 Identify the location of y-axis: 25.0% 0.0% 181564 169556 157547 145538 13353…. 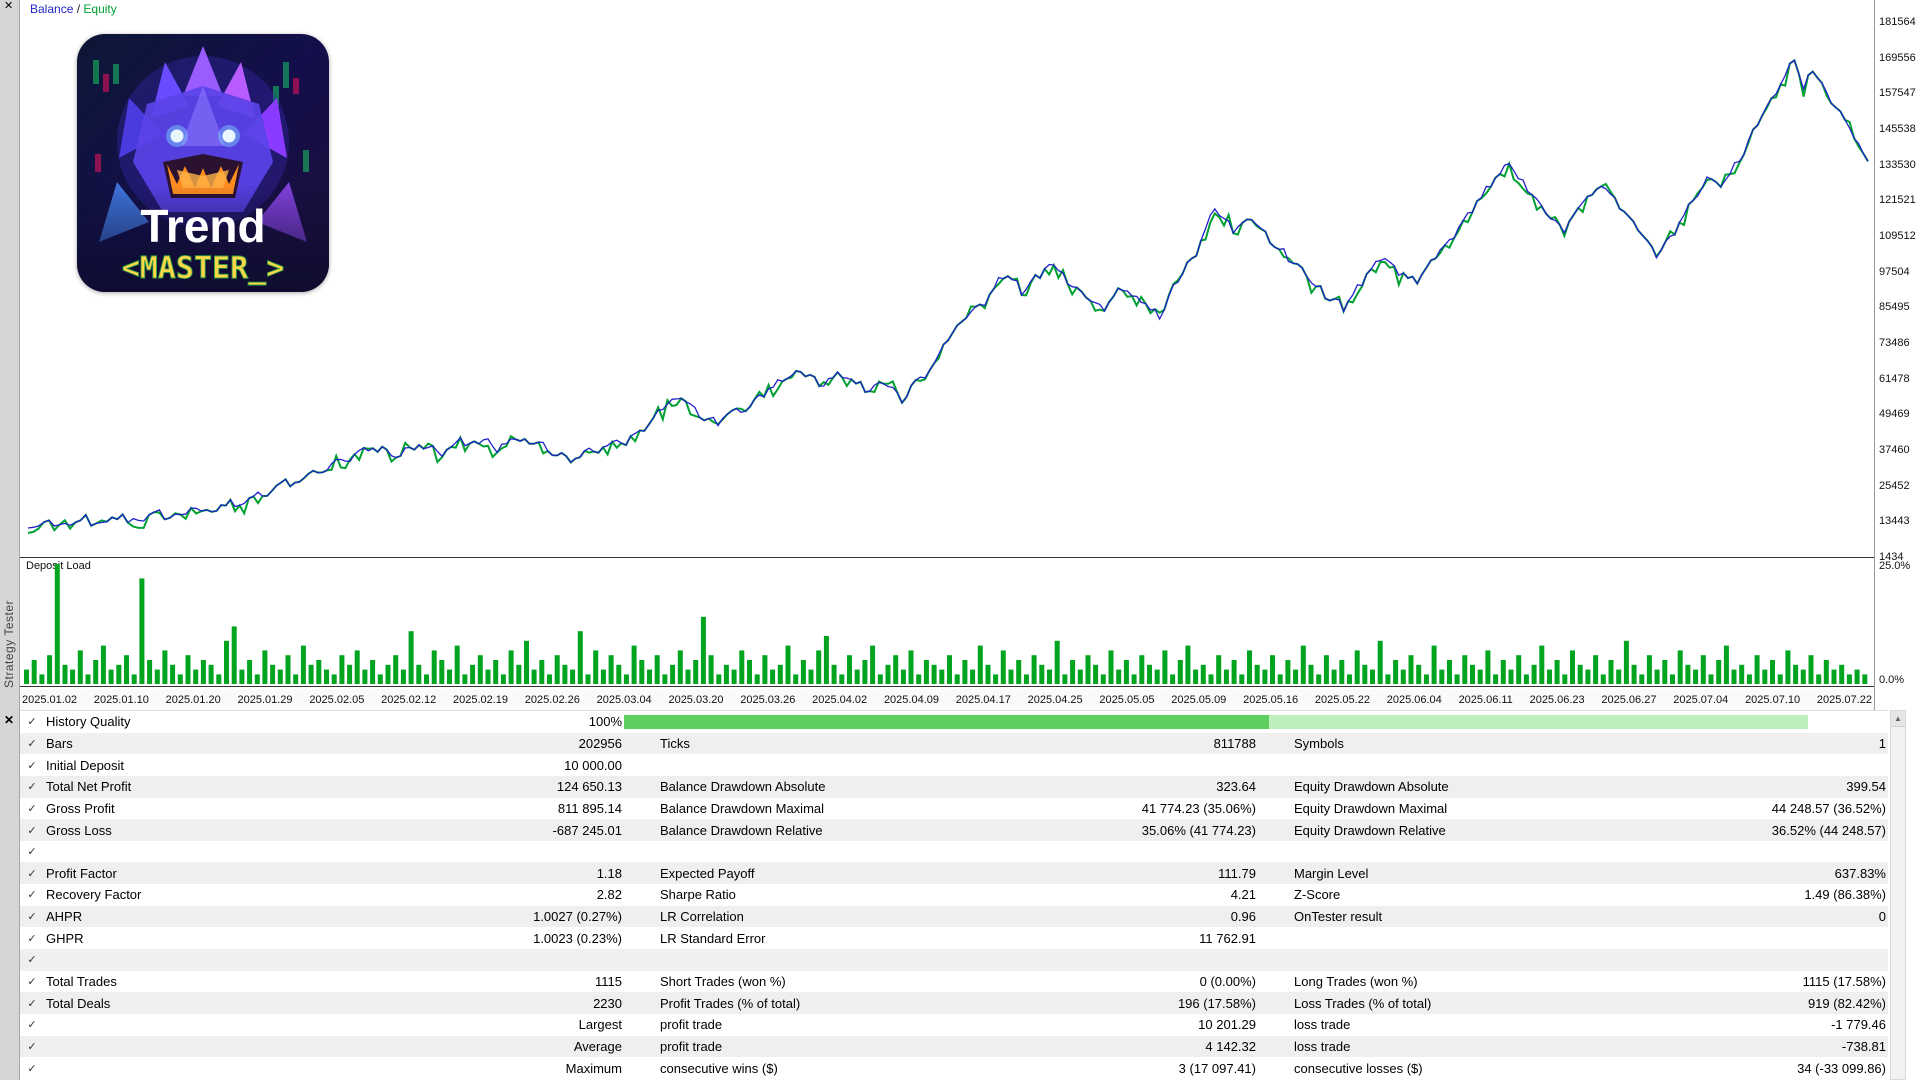
(1897, 356).